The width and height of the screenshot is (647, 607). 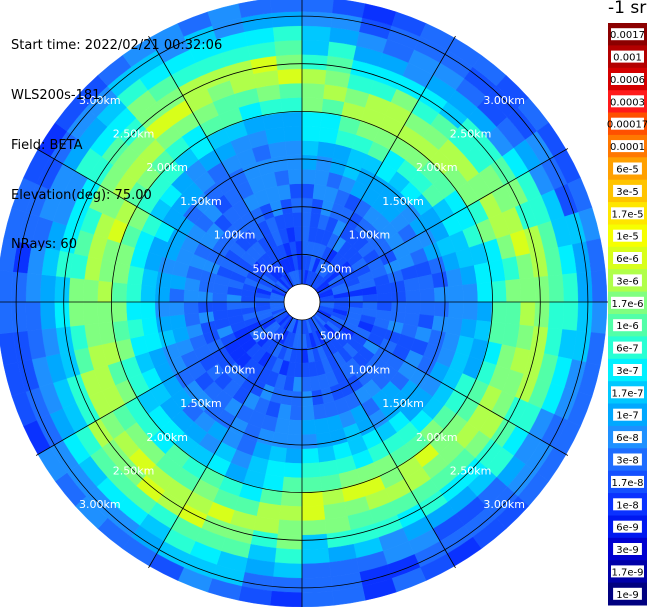 What do you see at coordinates (100, 100) in the screenshot?
I see `range-ring-label: 3.00km` at bounding box center [100, 100].